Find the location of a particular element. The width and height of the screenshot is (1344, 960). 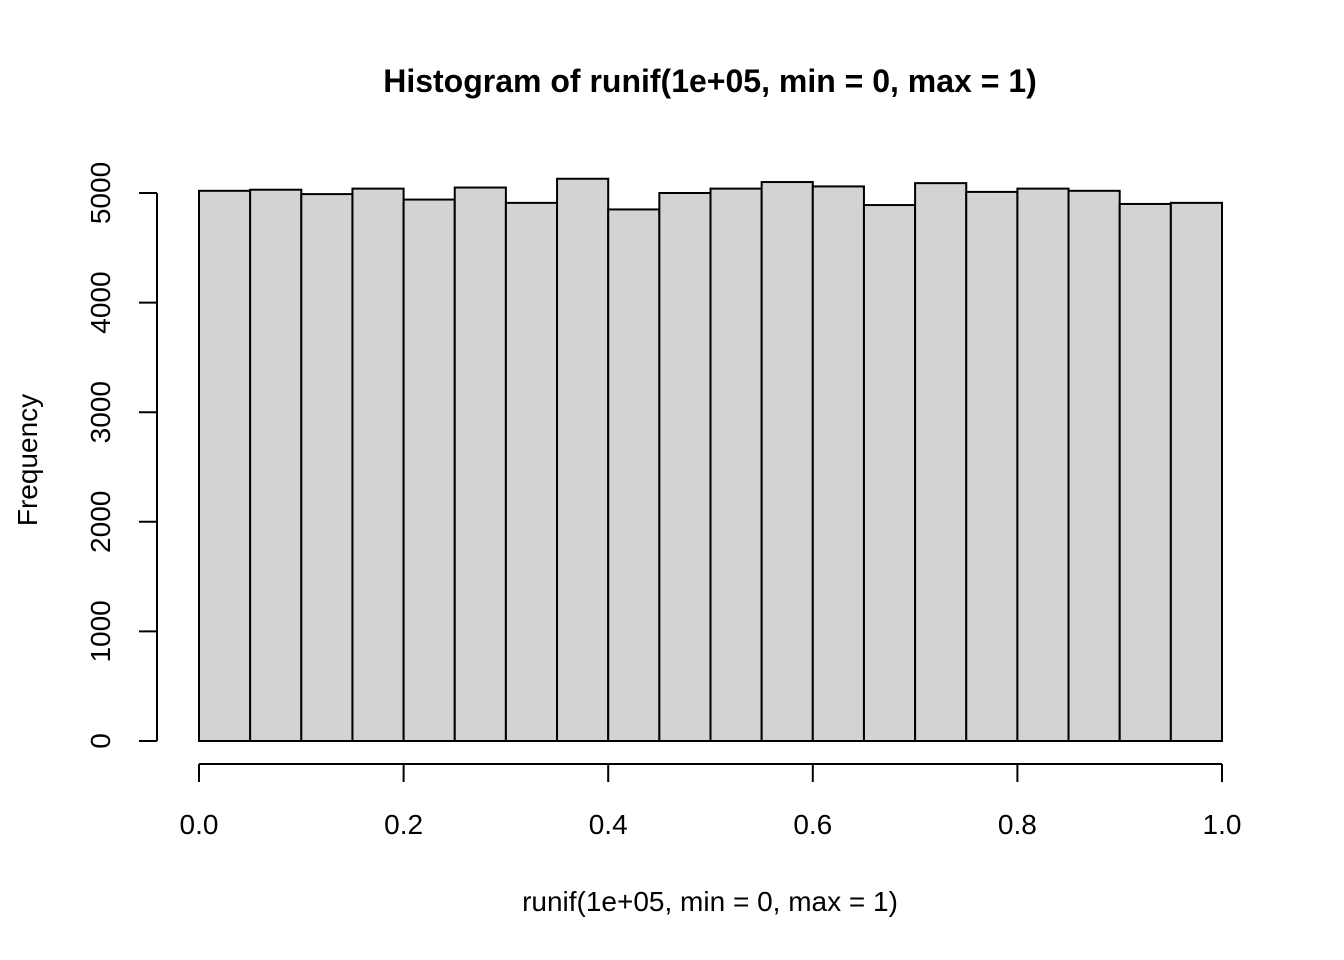

x-axis: 0.0 0.2 0.4 0.6 0.8 1.0 is located at coordinates (711, 801).